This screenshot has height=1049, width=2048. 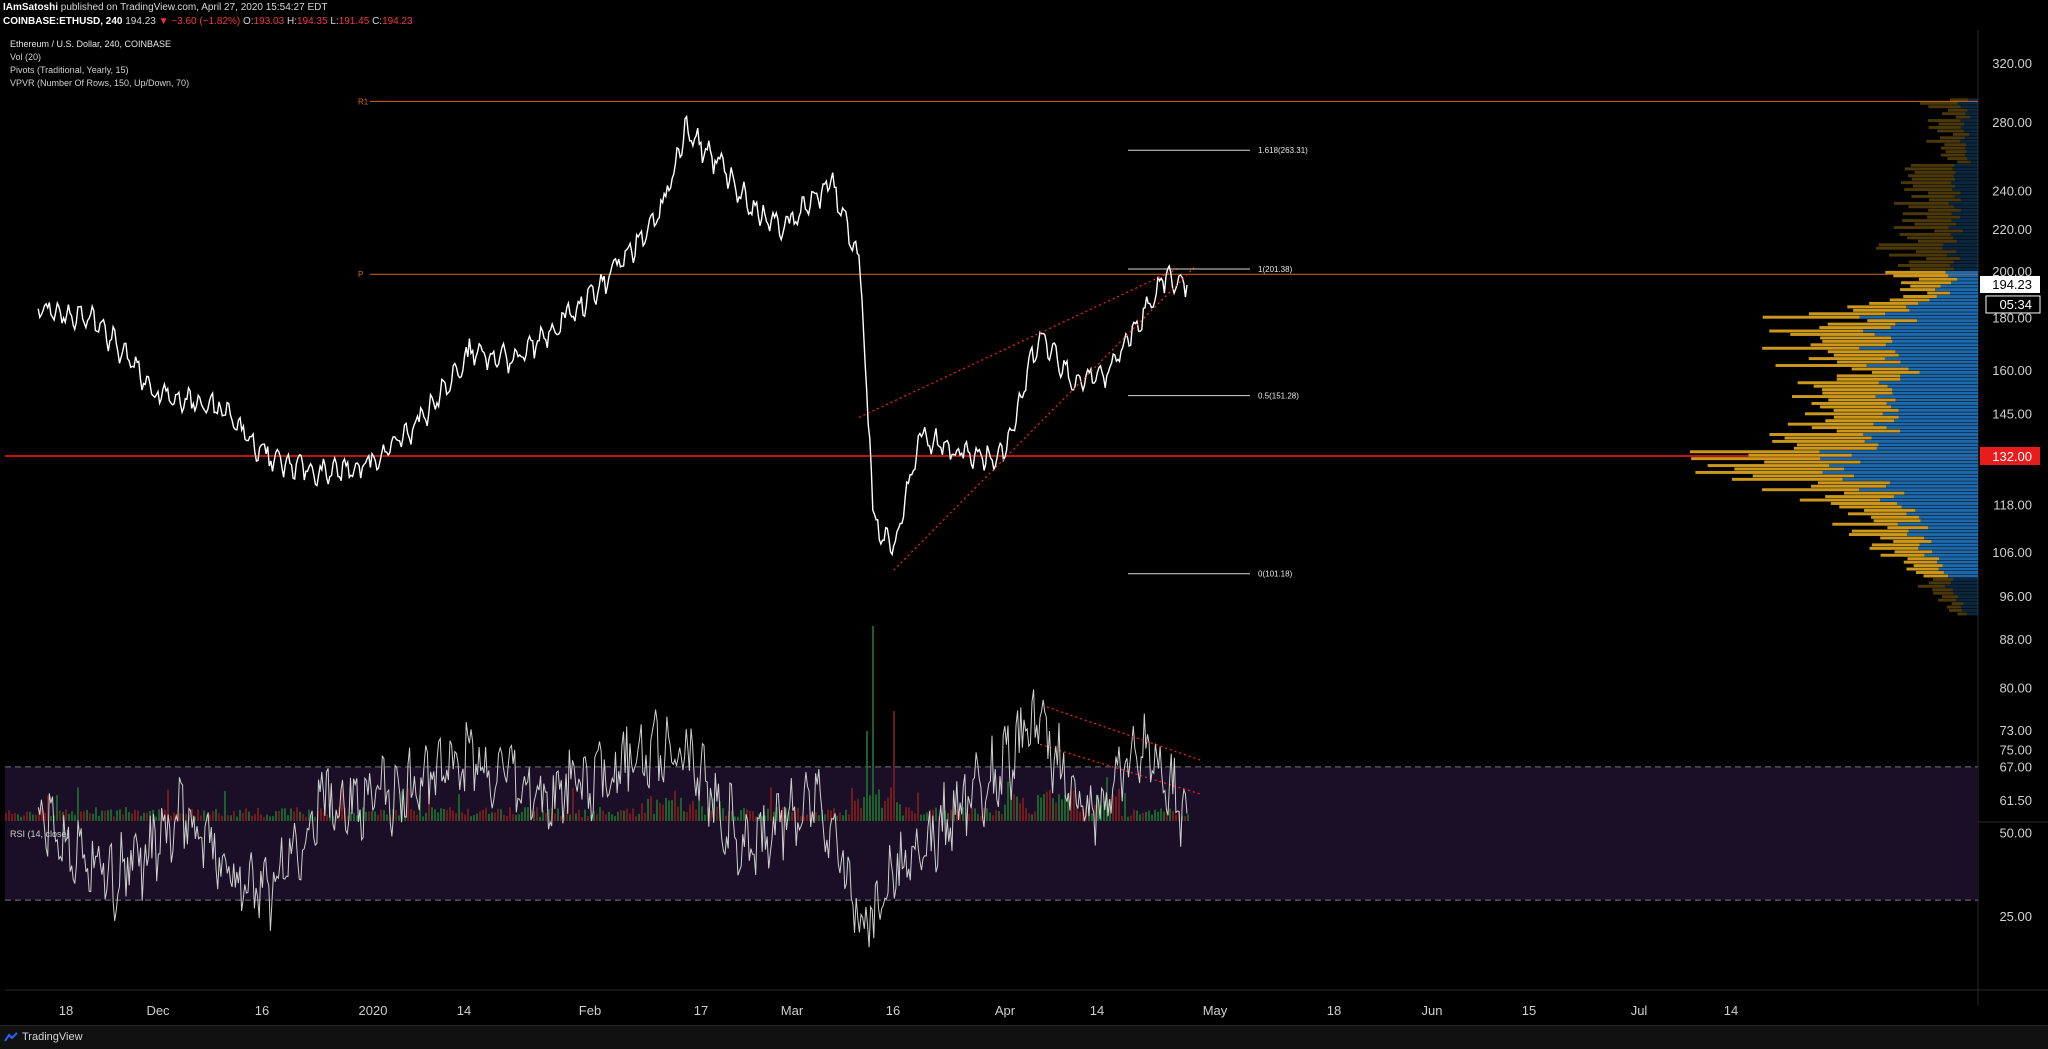 I want to click on fib-level-label: 1.618(263.31), so click(x=1283, y=150).